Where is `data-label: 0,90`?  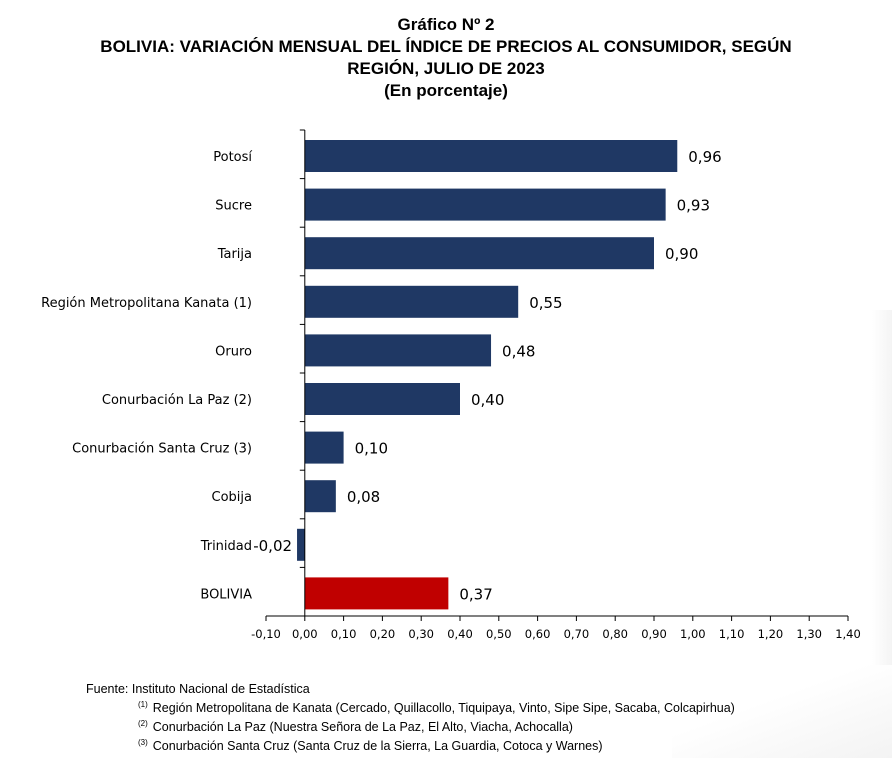
data-label: 0,90 is located at coordinates (681, 254).